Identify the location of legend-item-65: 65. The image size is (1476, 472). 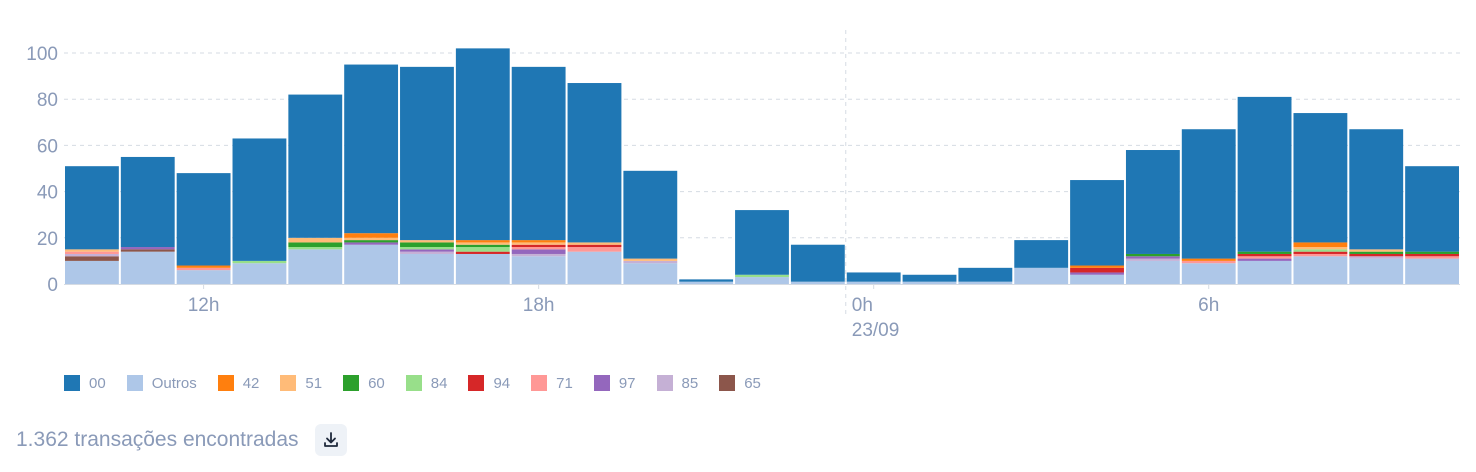
(740, 383).